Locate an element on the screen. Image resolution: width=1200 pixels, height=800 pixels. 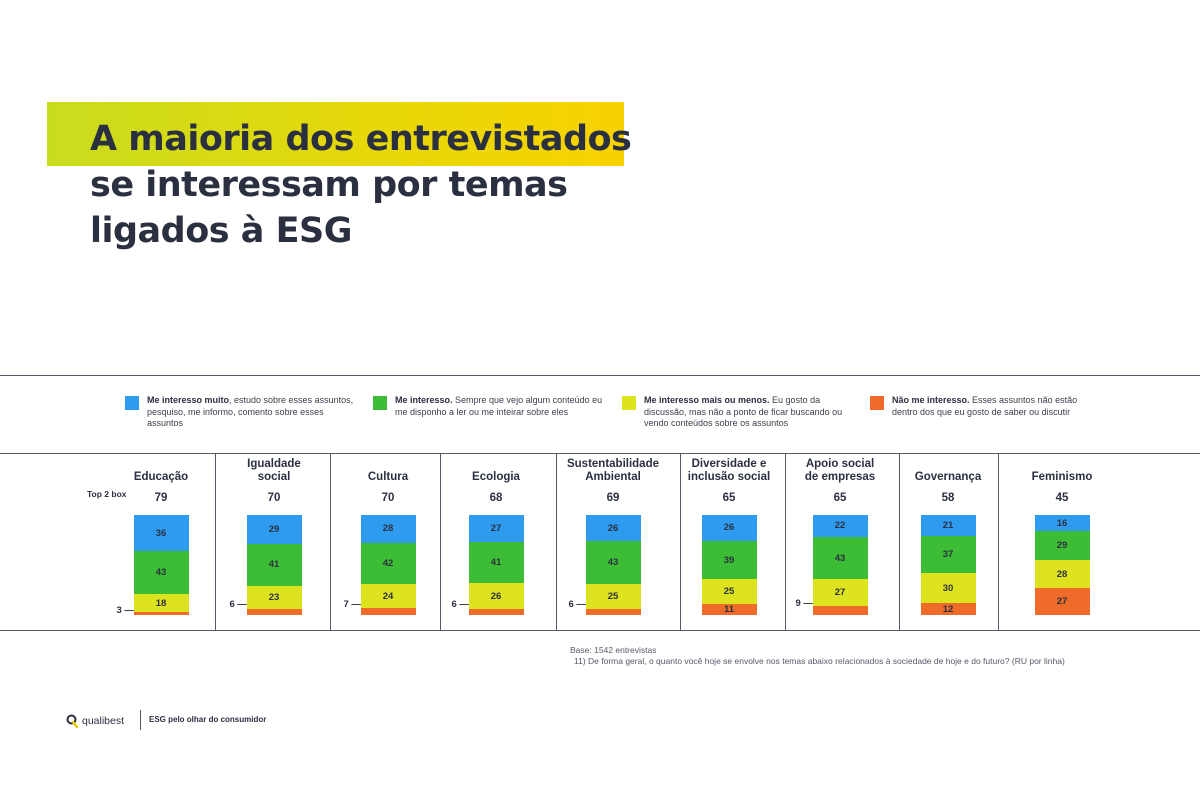
category-label-line: Cultura is located at coordinates (388, 477).